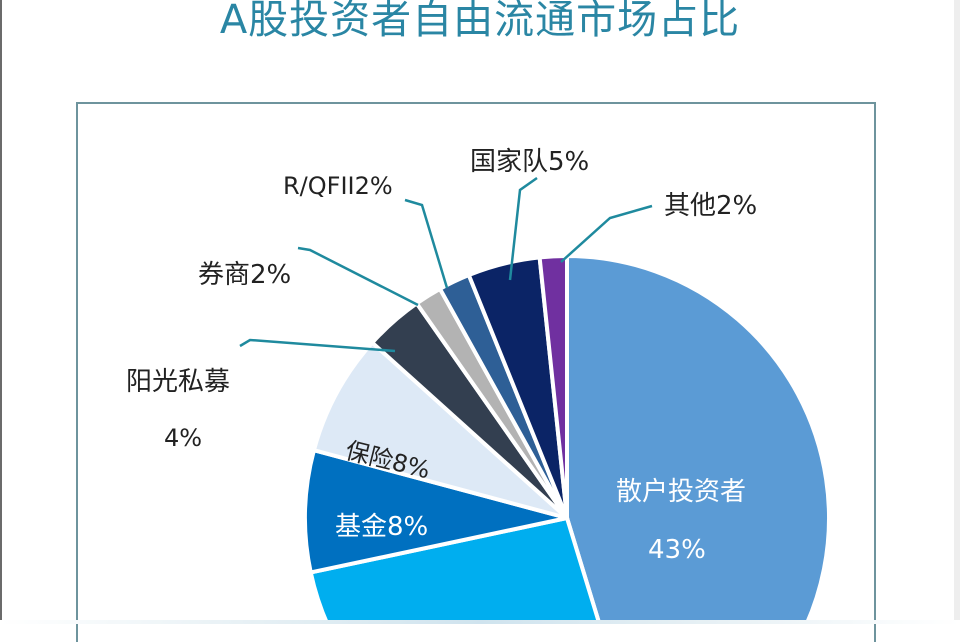 Image resolution: width=960 pixels, height=642 pixels. Describe the element at coordinates (530, 162) in the screenshot. I see `label-national-team: 国家队5%` at that location.